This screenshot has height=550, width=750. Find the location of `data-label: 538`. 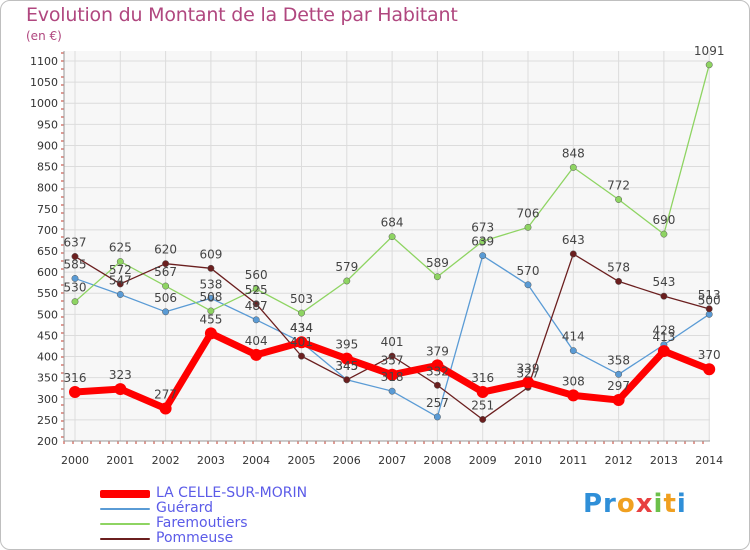

data-label: 538 is located at coordinates (210, 284).